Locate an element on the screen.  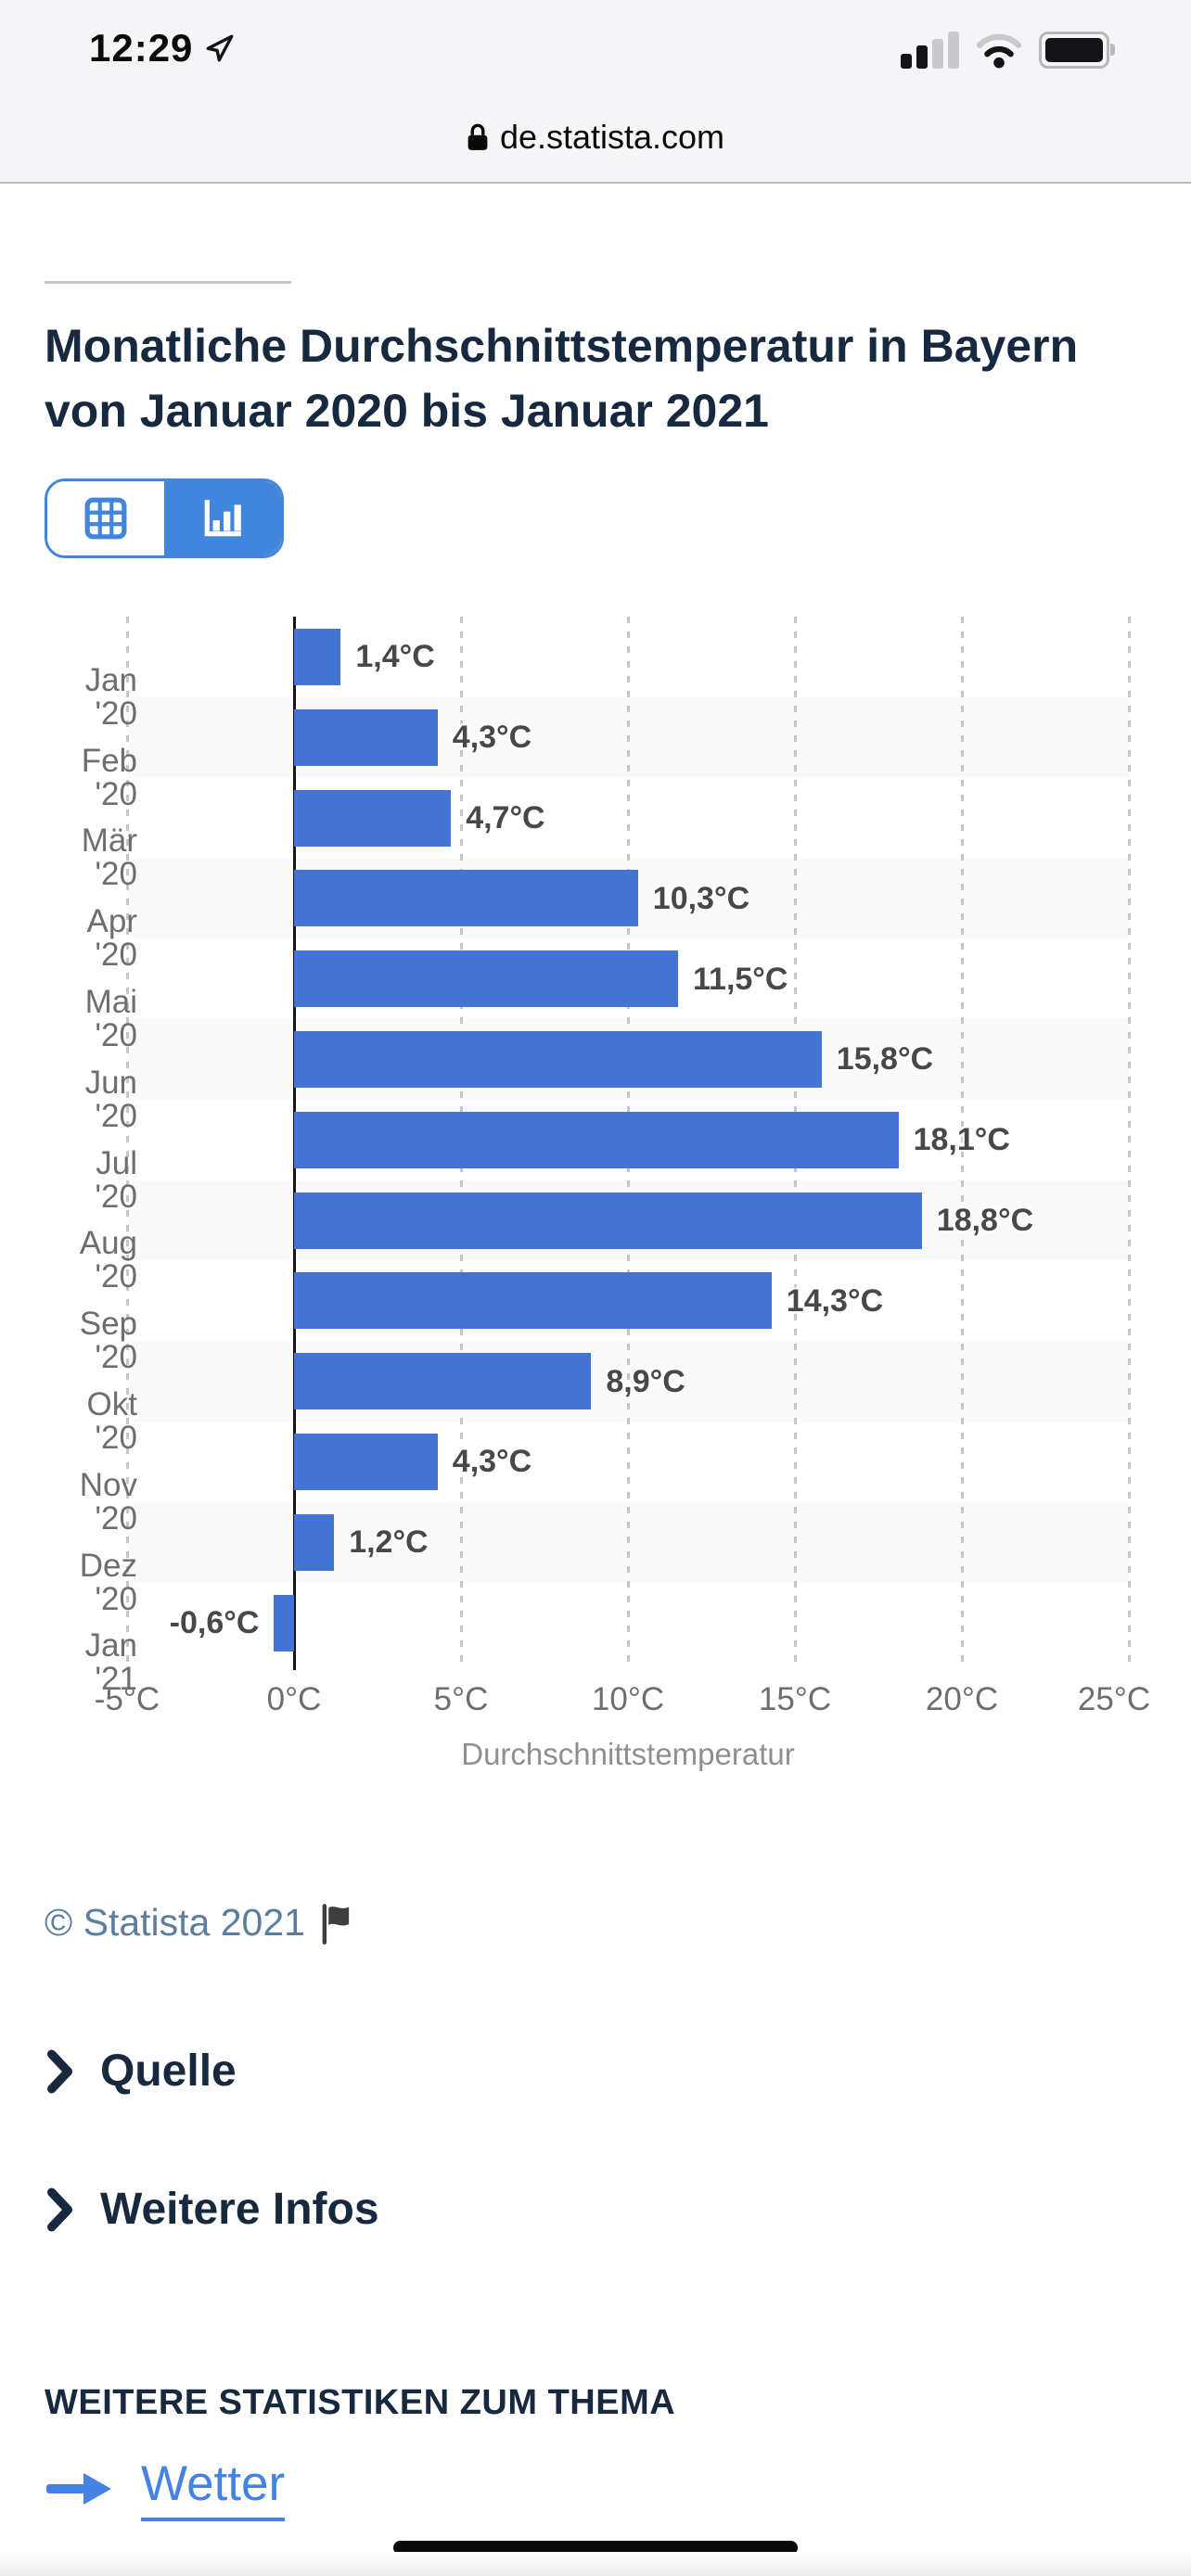
x-tick-label: -5°C is located at coordinates (127, 1699).